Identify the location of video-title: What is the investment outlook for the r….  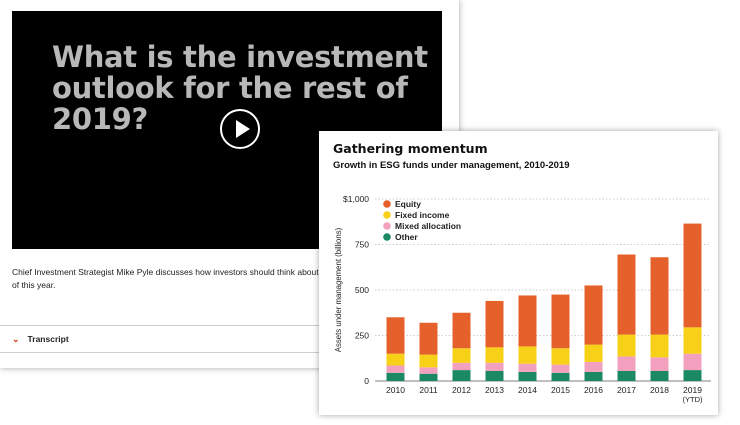
(240, 88).